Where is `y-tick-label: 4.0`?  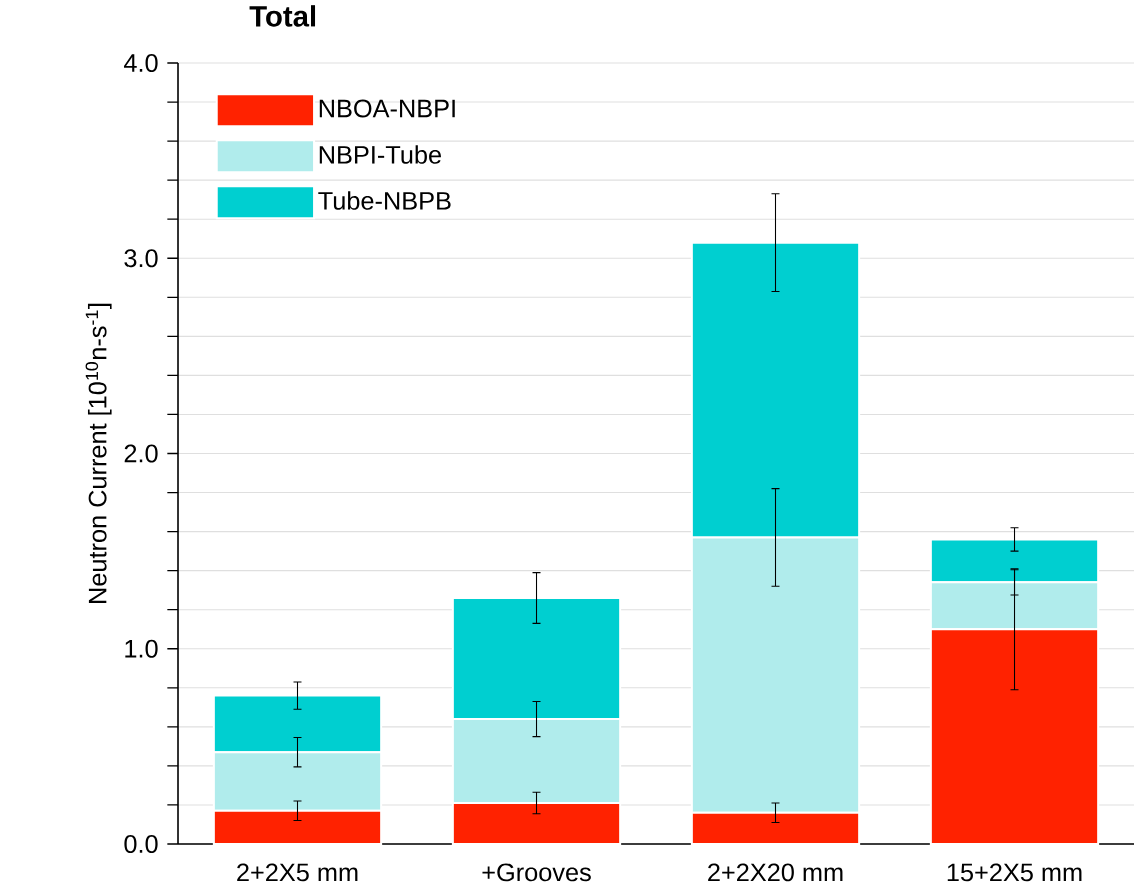 y-tick-label: 4.0 is located at coordinates (141, 63).